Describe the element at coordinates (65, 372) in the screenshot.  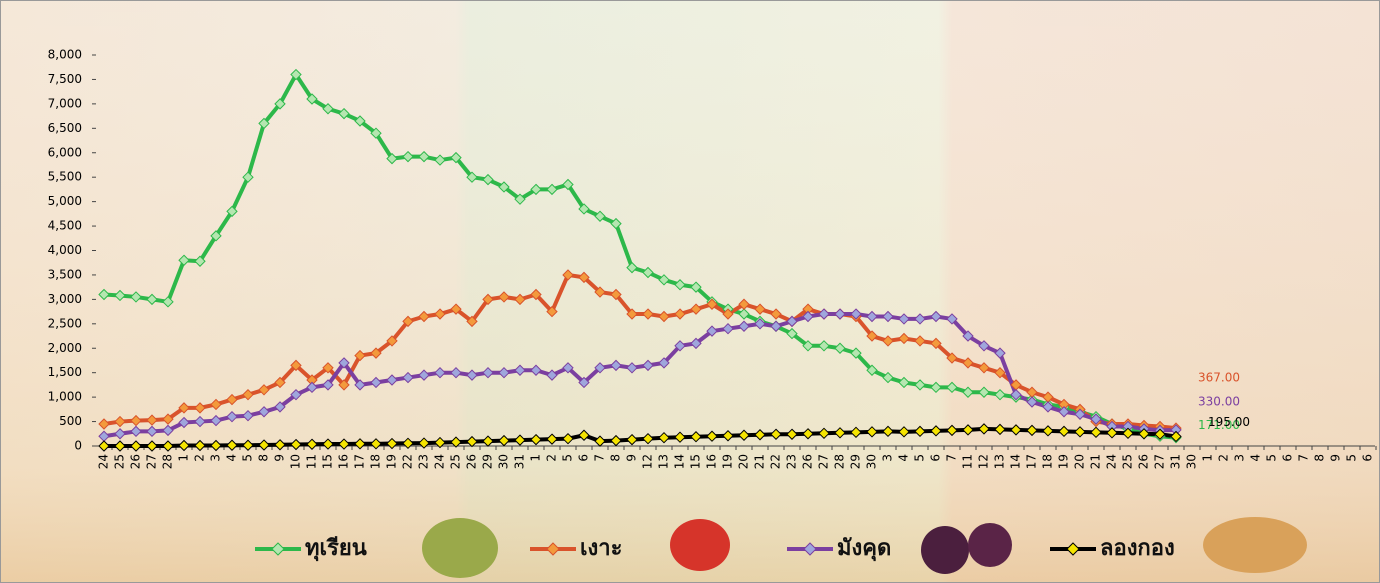
I see `y-tick-label: 1,500` at that location.